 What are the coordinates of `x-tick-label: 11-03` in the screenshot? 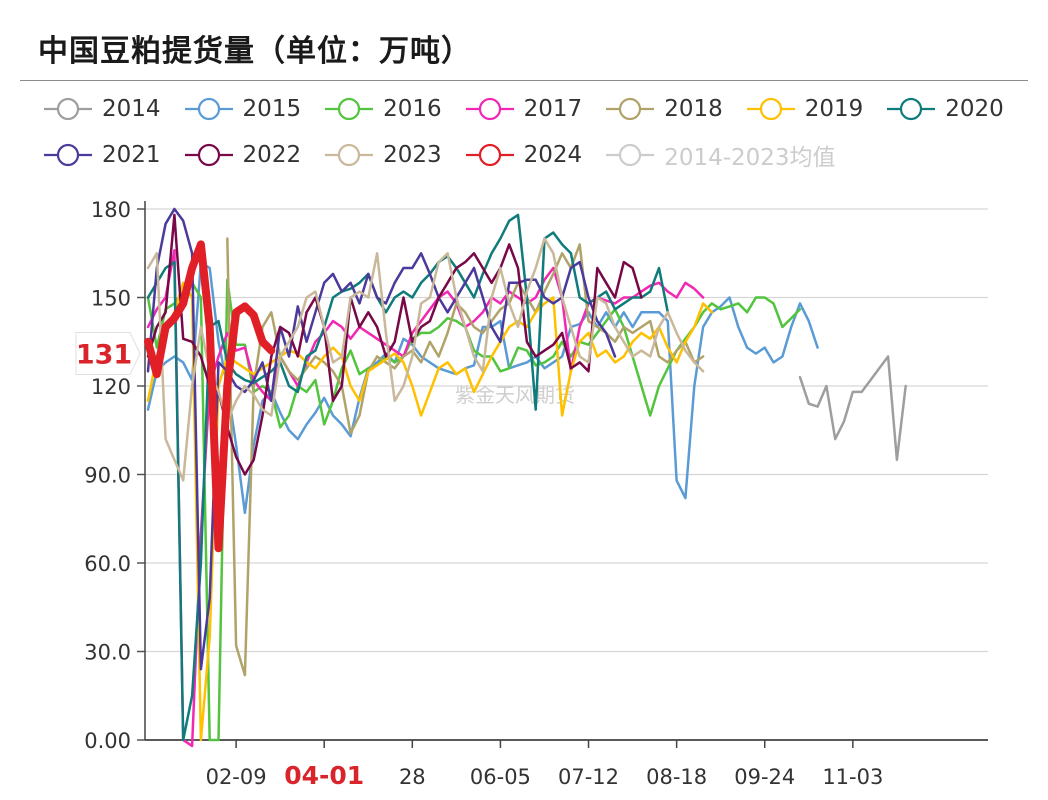 It's located at (852, 777).